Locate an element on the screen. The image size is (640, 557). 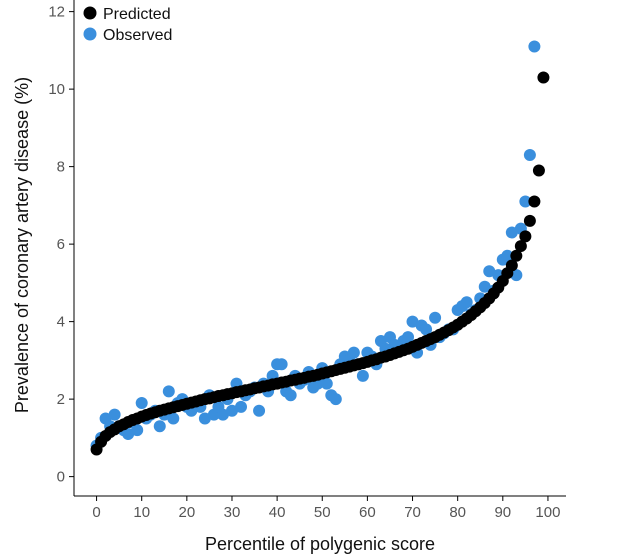
x-tick-label: 0 is located at coordinates (96, 512).